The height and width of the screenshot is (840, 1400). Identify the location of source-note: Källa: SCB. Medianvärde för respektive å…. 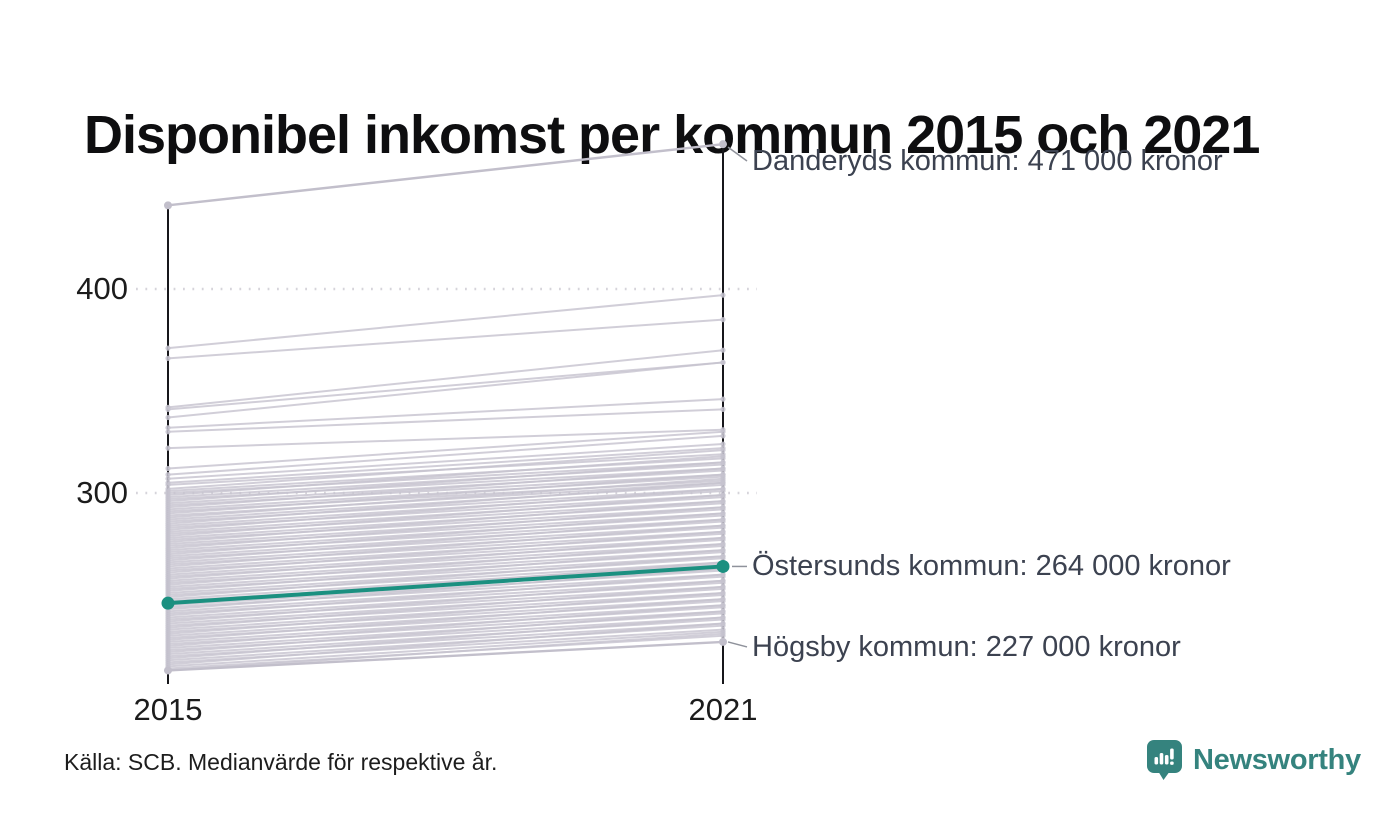
(281, 762).